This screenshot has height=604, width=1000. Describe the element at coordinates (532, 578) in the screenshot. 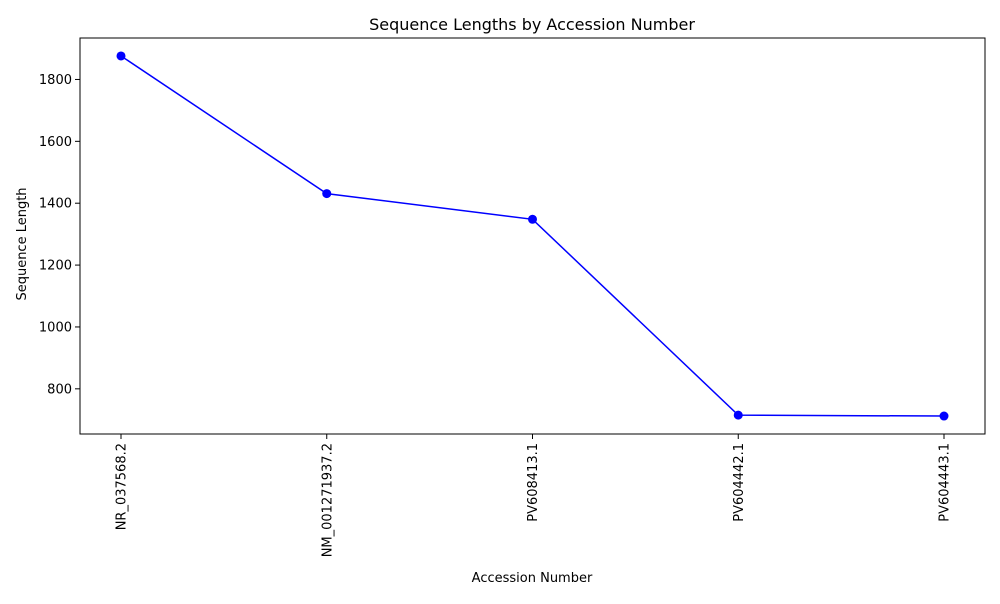

I see `x-axis-label: Accession Number` at that location.